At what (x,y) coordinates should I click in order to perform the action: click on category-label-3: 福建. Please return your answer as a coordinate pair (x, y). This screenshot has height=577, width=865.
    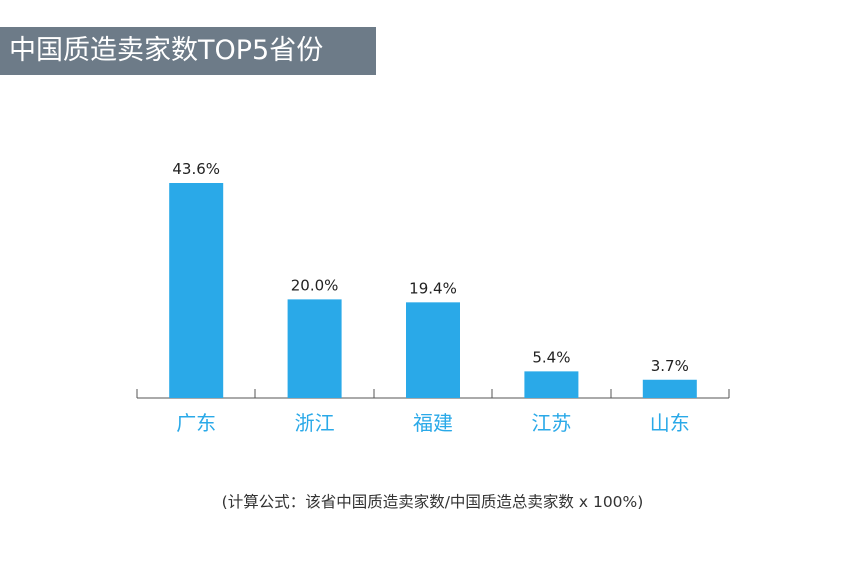
    Looking at the image, I should click on (433, 423).